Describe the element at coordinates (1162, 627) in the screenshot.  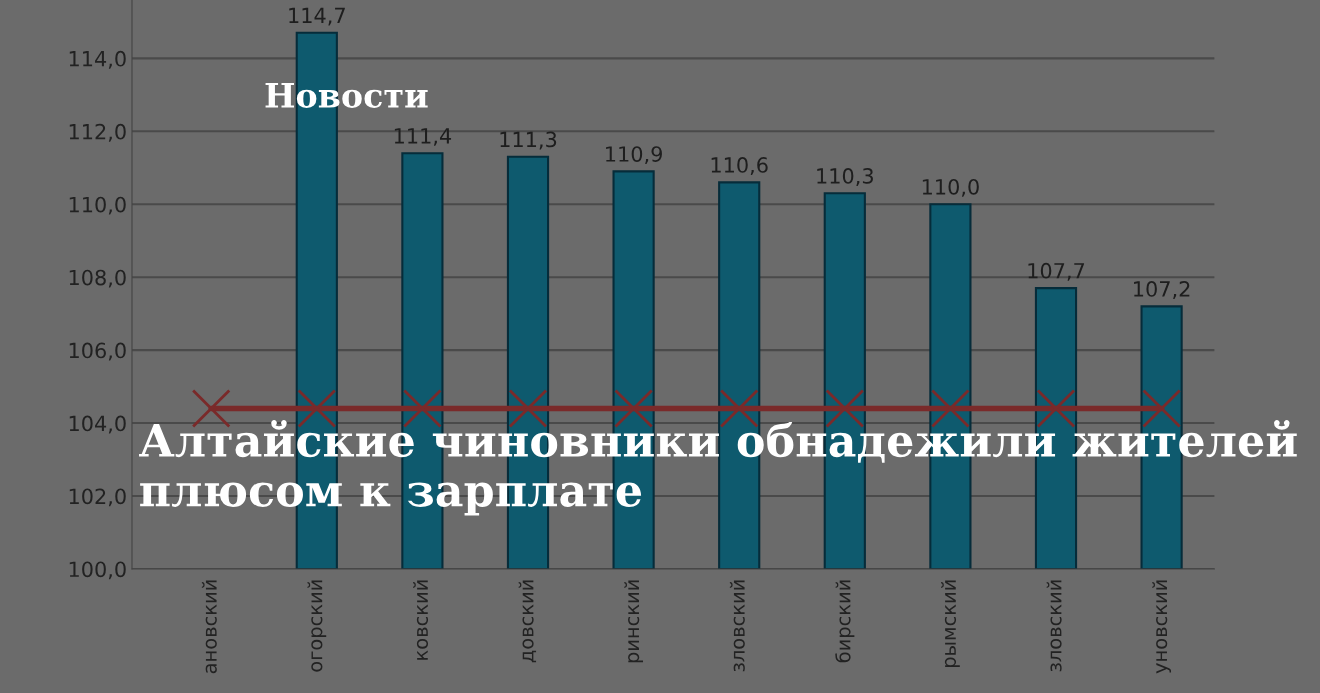
I see `x-tick-label: уновский` at that location.